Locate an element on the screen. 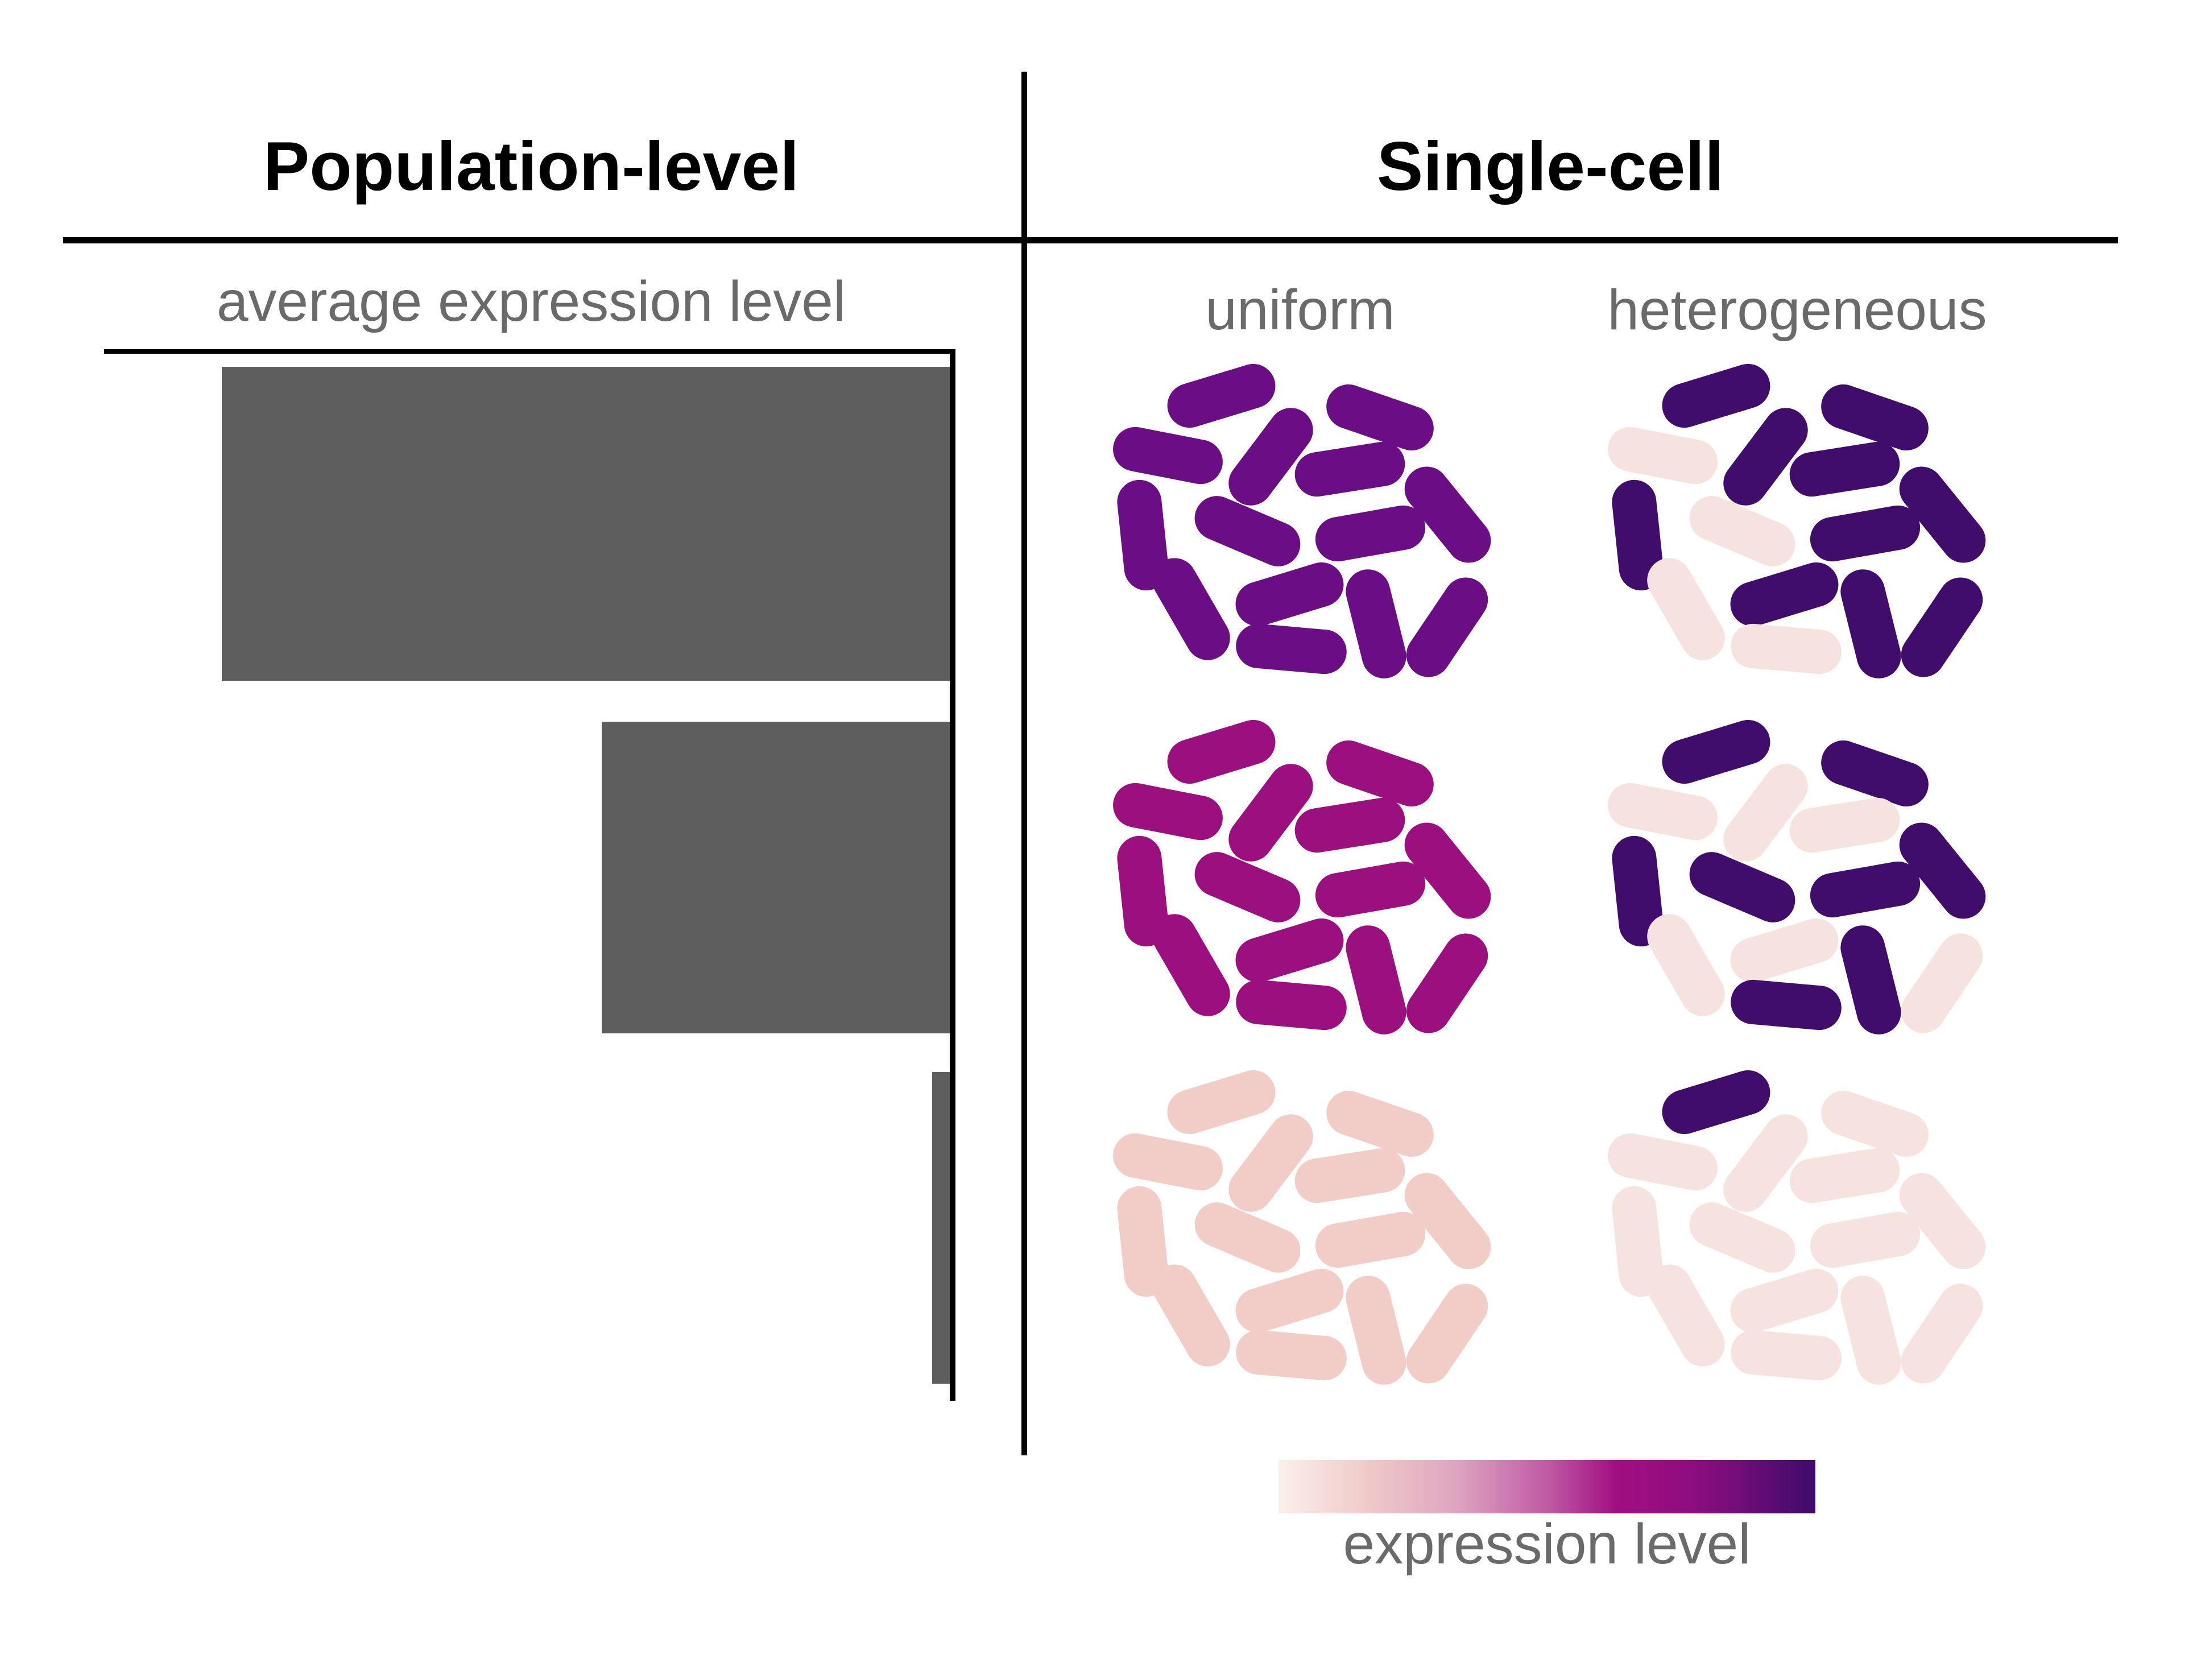 This screenshot has height=1680, width=2197. chart-top-axis is located at coordinates (529, 351).